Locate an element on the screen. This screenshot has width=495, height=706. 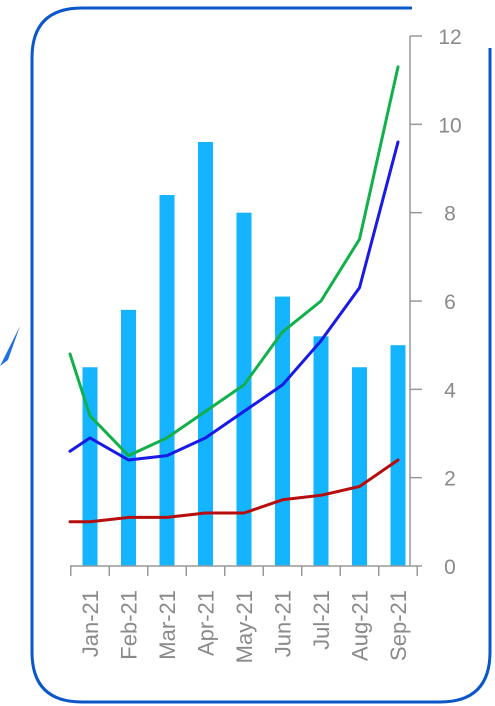
y-tick-label: 10 is located at coordinates (449, 125).